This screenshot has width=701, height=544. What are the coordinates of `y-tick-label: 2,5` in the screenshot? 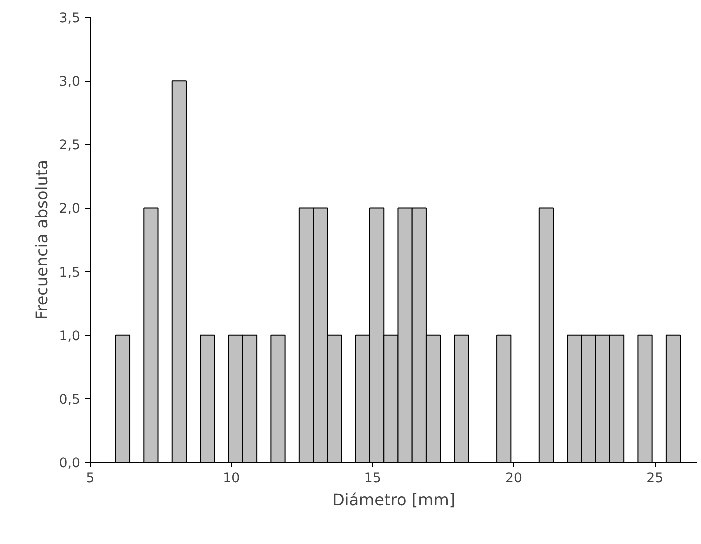 It's located at (70, 146).